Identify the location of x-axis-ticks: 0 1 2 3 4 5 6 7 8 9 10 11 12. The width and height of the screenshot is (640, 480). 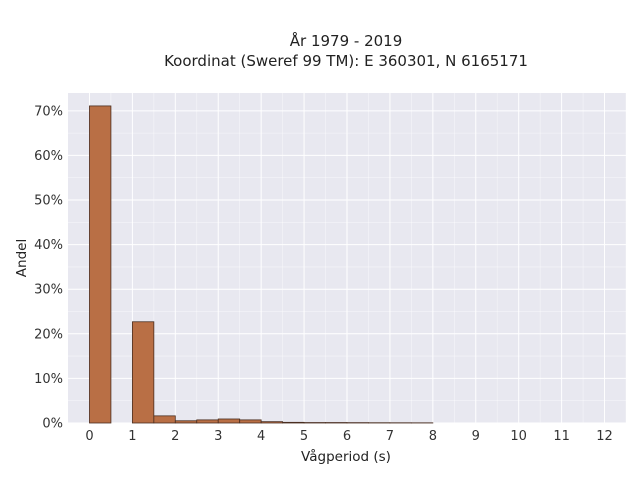
(348, 436).